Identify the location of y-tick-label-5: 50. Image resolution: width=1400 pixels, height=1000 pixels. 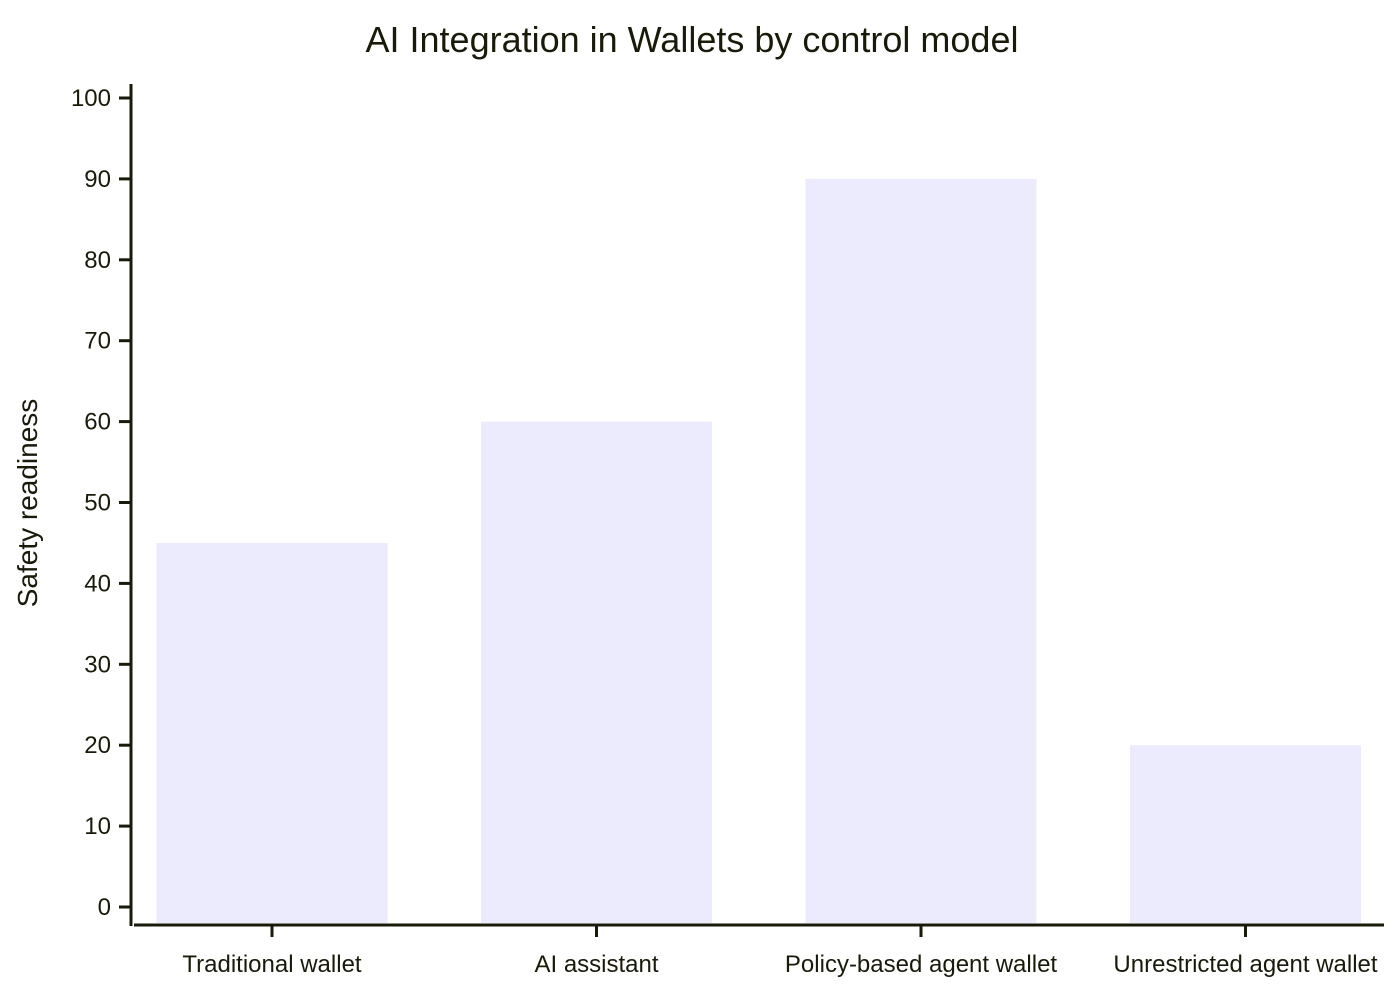
(97, 503).